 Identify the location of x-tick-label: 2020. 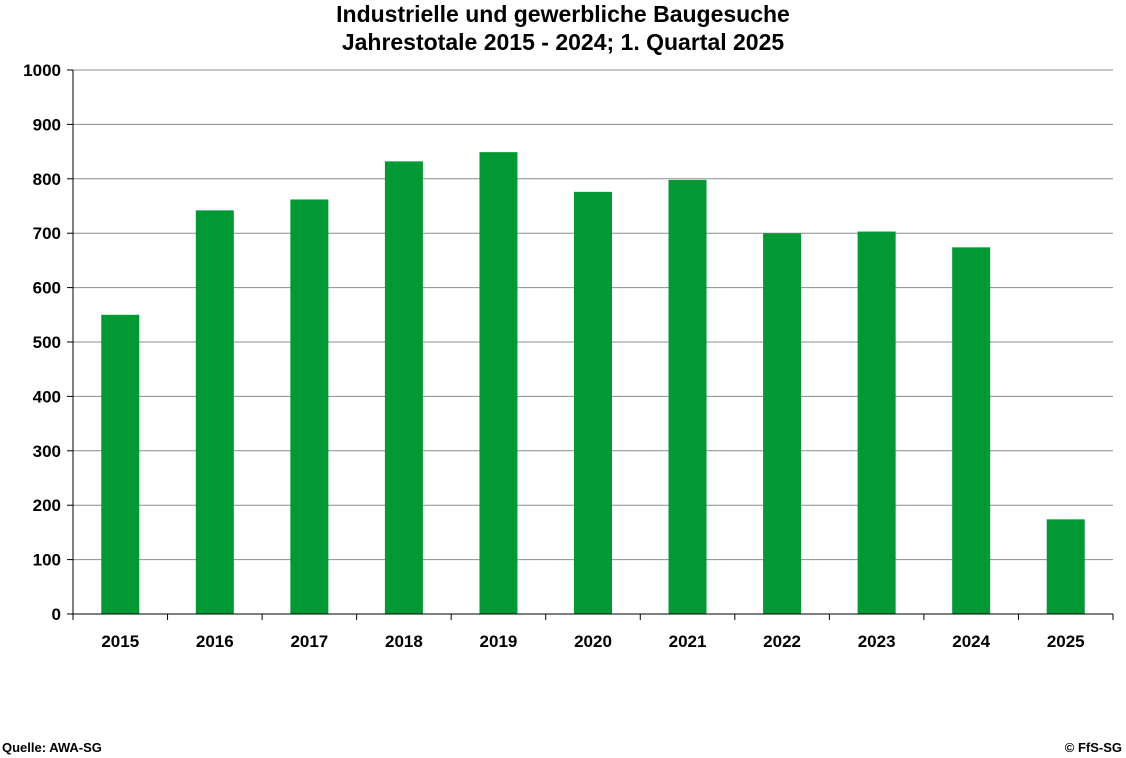
(593, 641).